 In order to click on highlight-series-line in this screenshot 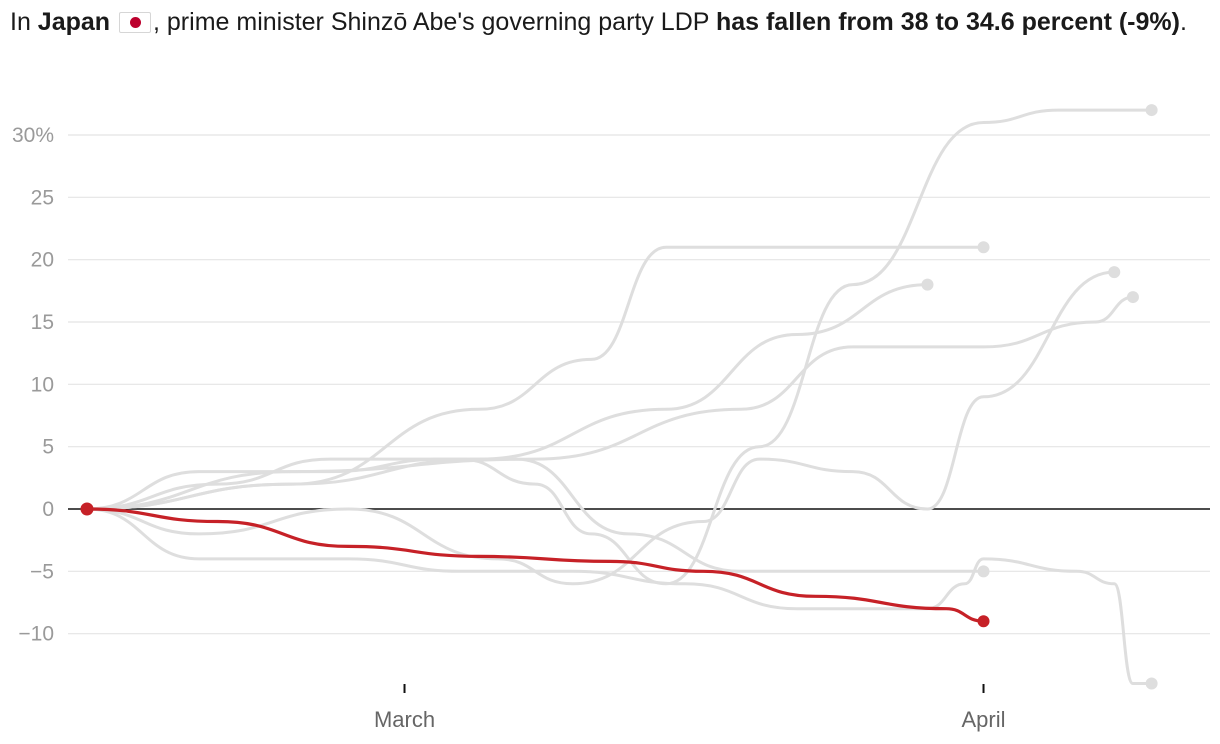, I will do `click(535, 565)`.